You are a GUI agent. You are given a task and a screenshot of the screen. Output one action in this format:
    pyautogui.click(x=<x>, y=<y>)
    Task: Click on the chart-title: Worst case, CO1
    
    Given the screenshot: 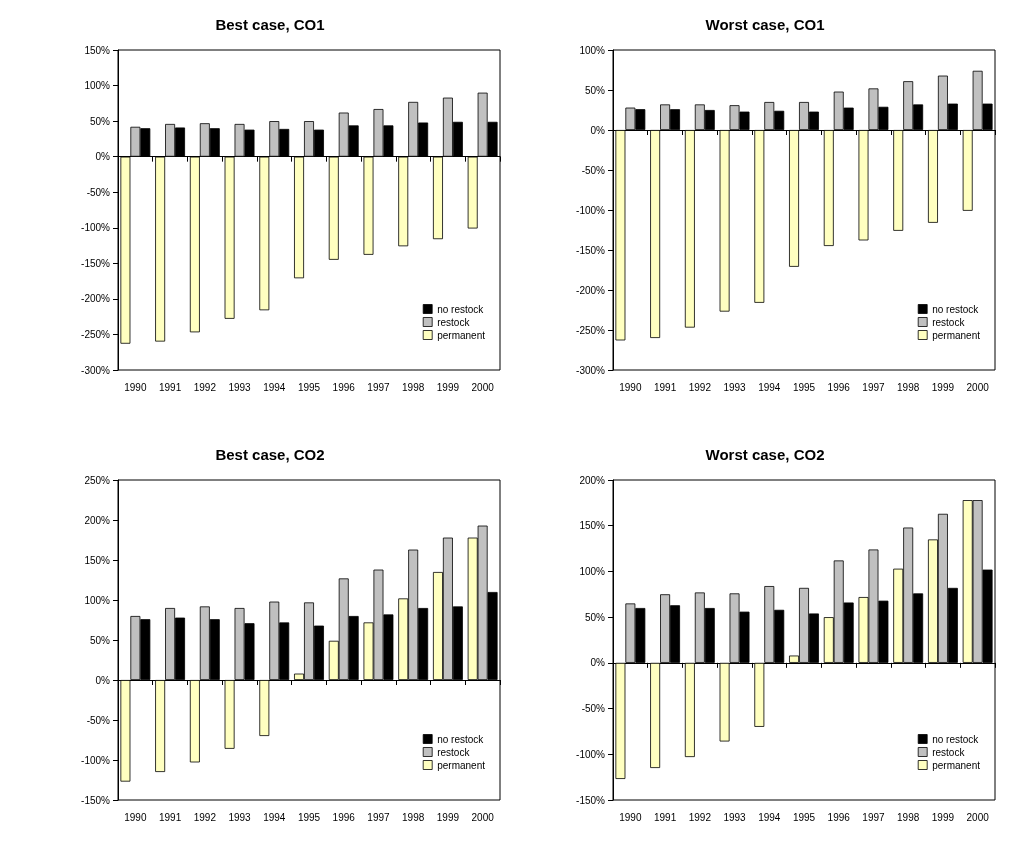 What is the action you would take?
    pyautogui.click(x=765, y=24)
    